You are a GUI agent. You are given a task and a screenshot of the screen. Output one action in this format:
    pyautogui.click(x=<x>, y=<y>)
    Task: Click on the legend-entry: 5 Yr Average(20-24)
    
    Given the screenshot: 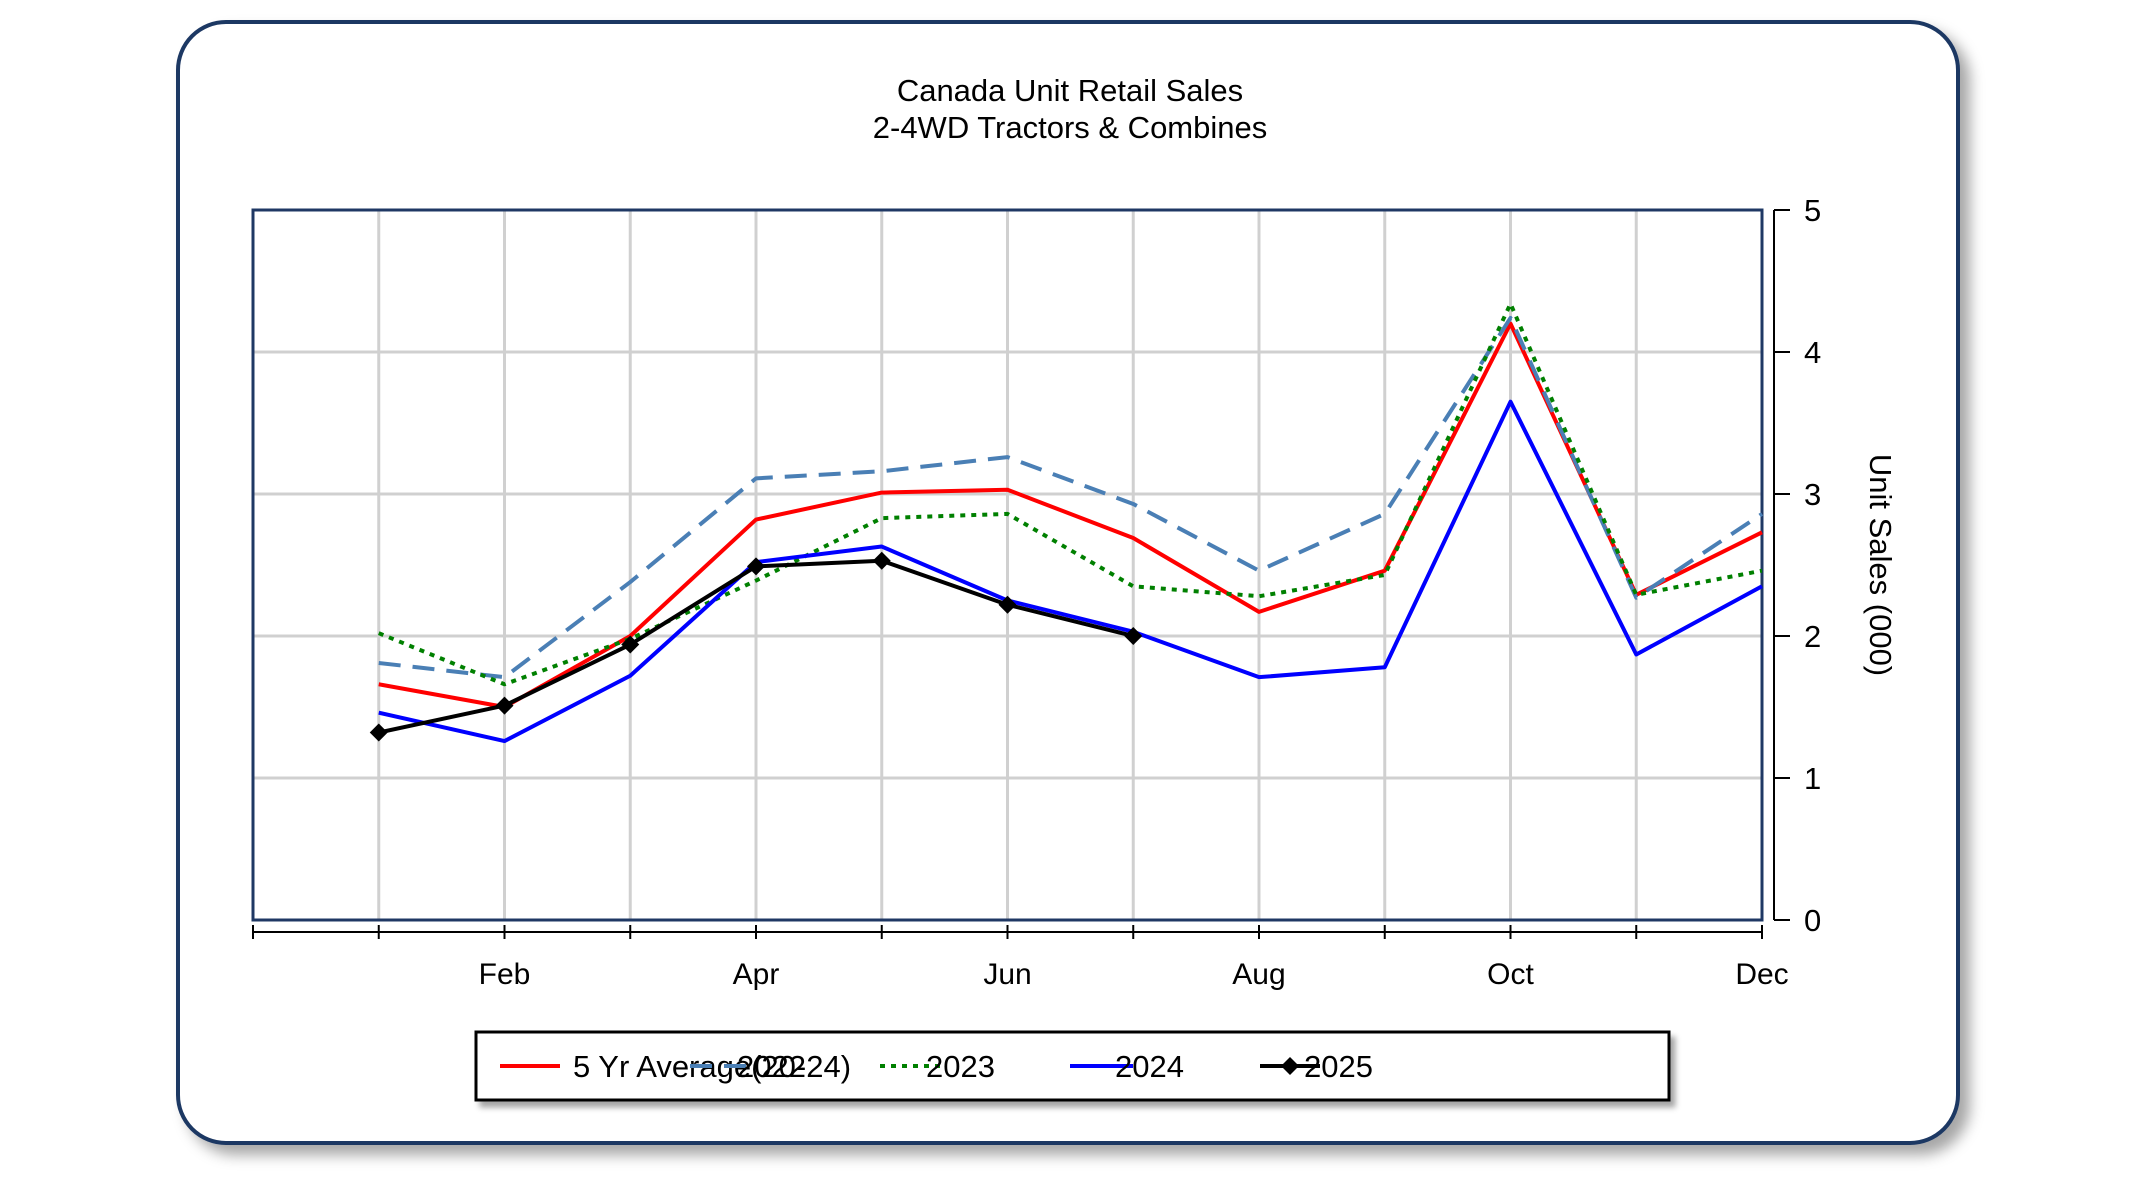 What is the action you would take?
    pyautogui.click(x=675, y=1066)
    